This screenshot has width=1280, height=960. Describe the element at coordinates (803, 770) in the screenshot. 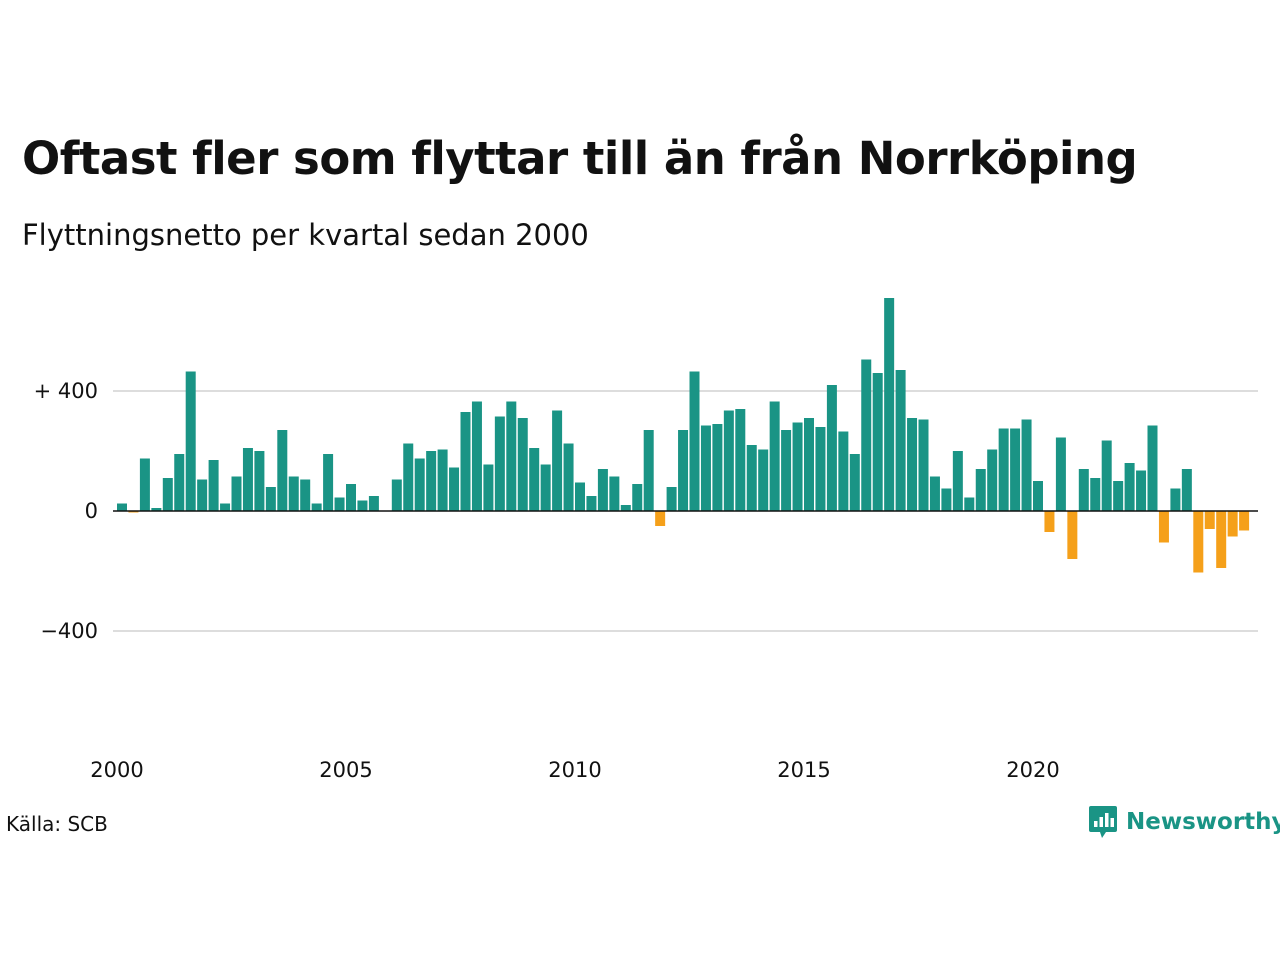

I see `x-tick-label: 2015` at that location.